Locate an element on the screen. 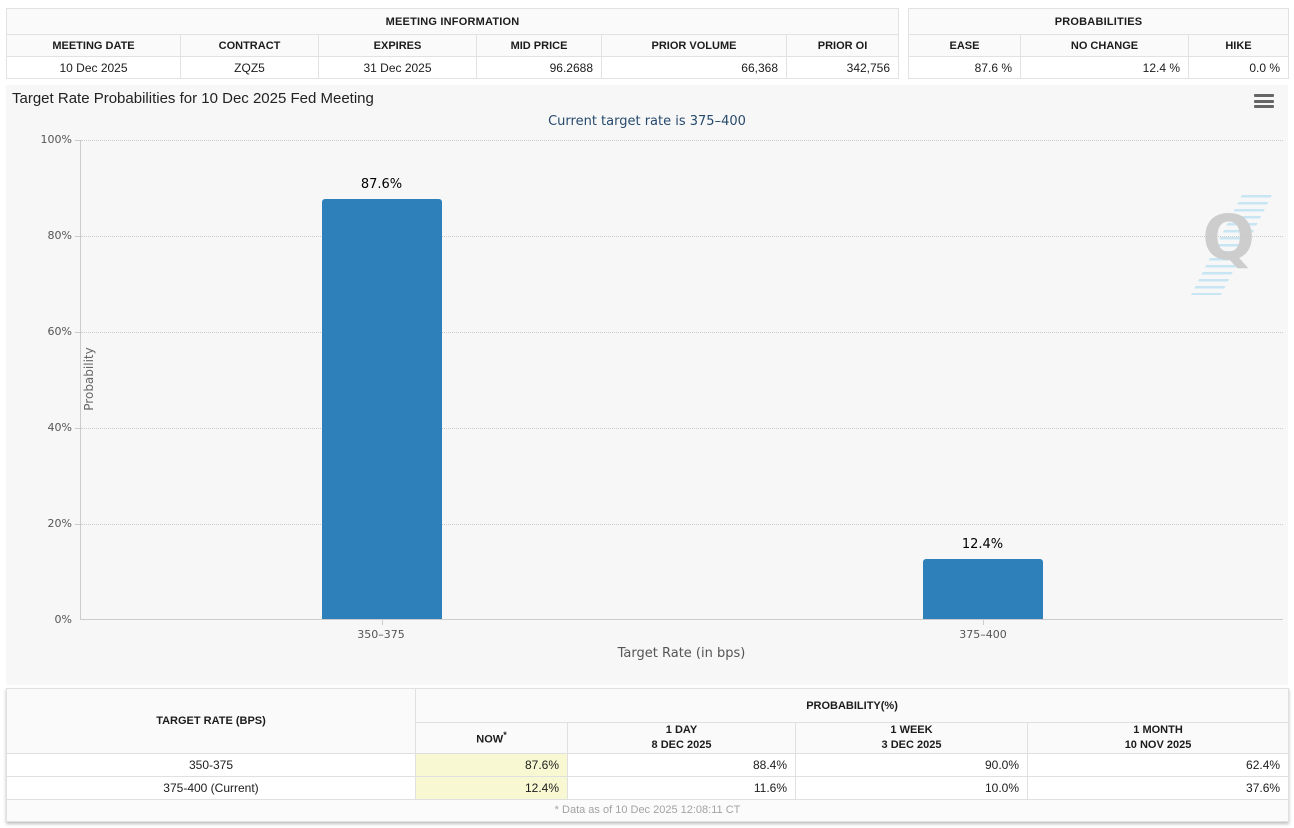 The image size is (1294, 828). col-header-prior-volume: PRIOR VOLUME is located at coordinates (694, 45).